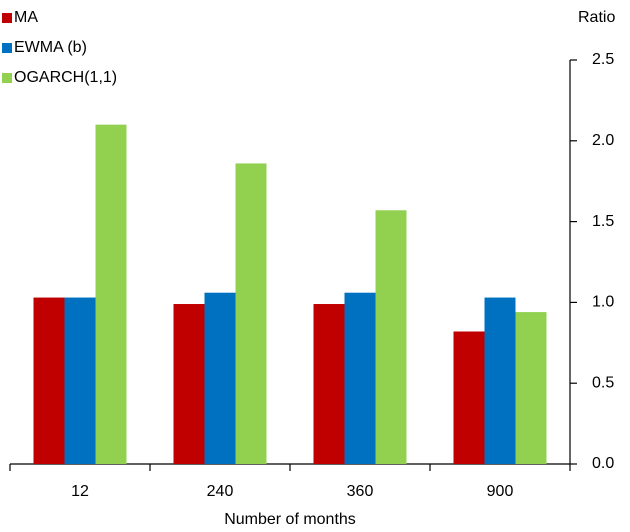 This screenshot has width=630, height=532. I want to click on legend-label: OGARCH(1,1), so click(65, 77).